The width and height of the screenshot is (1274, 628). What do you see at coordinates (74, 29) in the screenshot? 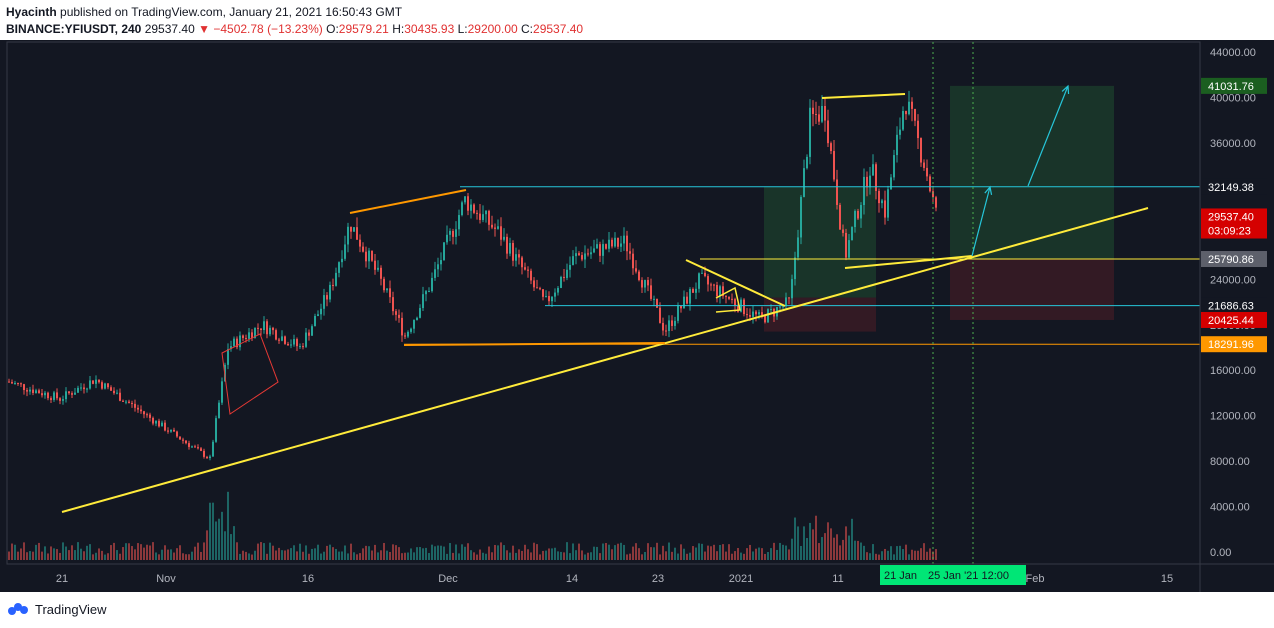
I see `symbol-label: BINANCE:YFIUSDT, 240` at bounding box center [74, 29].